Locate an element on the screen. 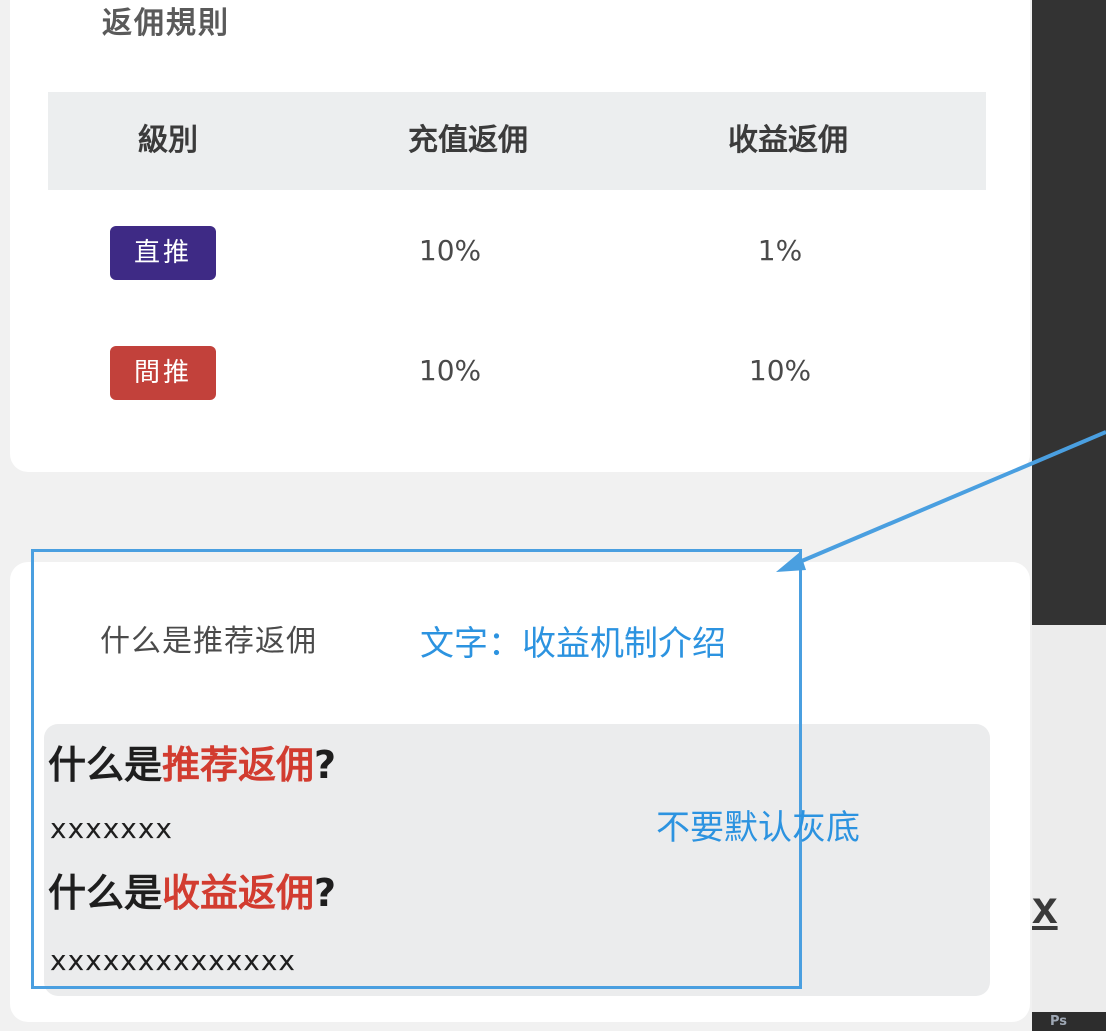 This screenshot has width=1106, height=1031. table-row-2-recharge: 10% is located at coordinates (450, 370).